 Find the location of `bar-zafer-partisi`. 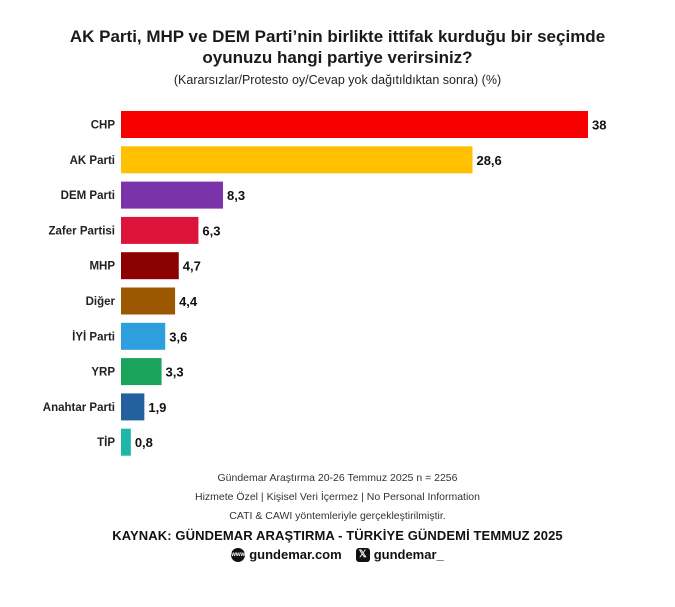

bar-zafer-partisi is located at coordinates (160, 230).